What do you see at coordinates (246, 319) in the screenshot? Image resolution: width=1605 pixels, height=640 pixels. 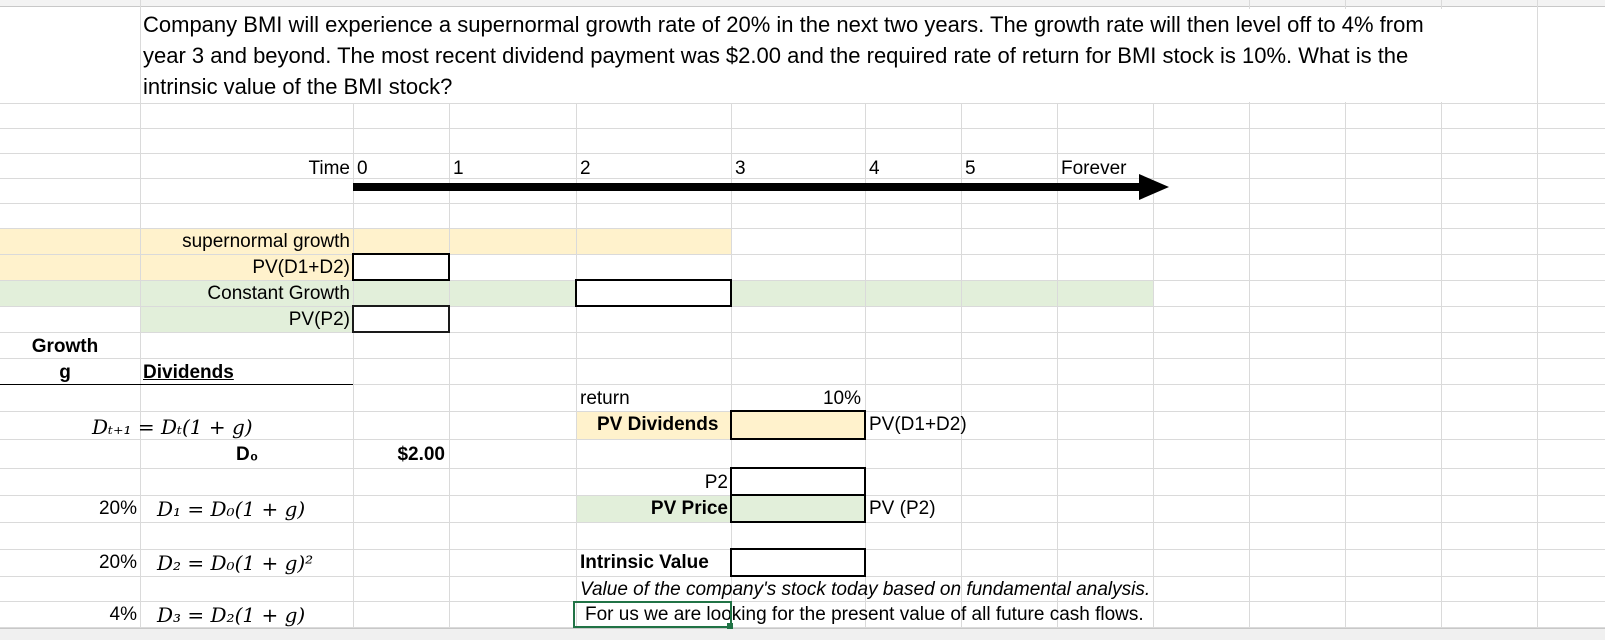 I see `pv-p2-band` at bounding box center [246, 319].